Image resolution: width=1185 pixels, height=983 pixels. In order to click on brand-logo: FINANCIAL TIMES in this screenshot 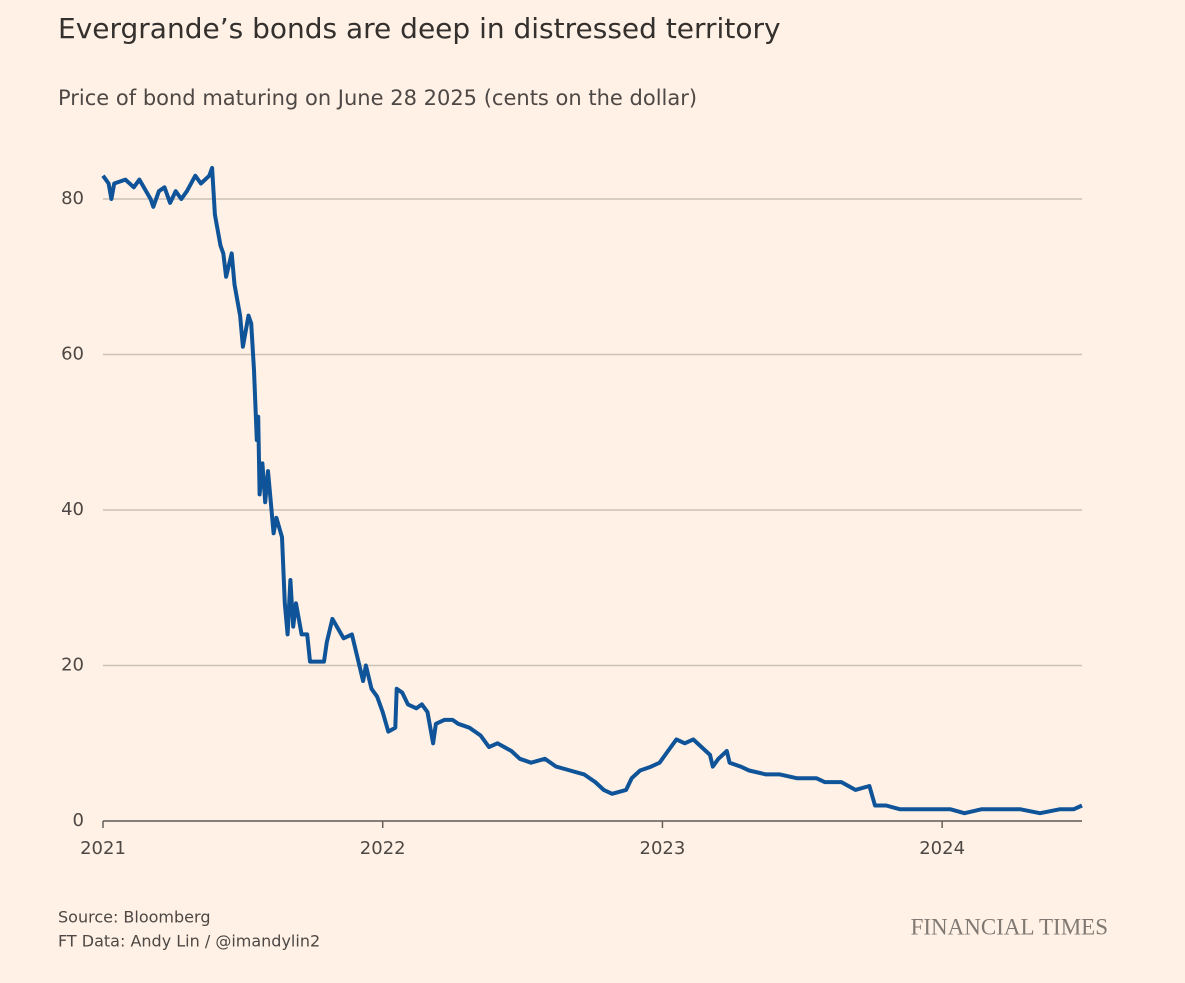, I will do `click(1009, 926)`.